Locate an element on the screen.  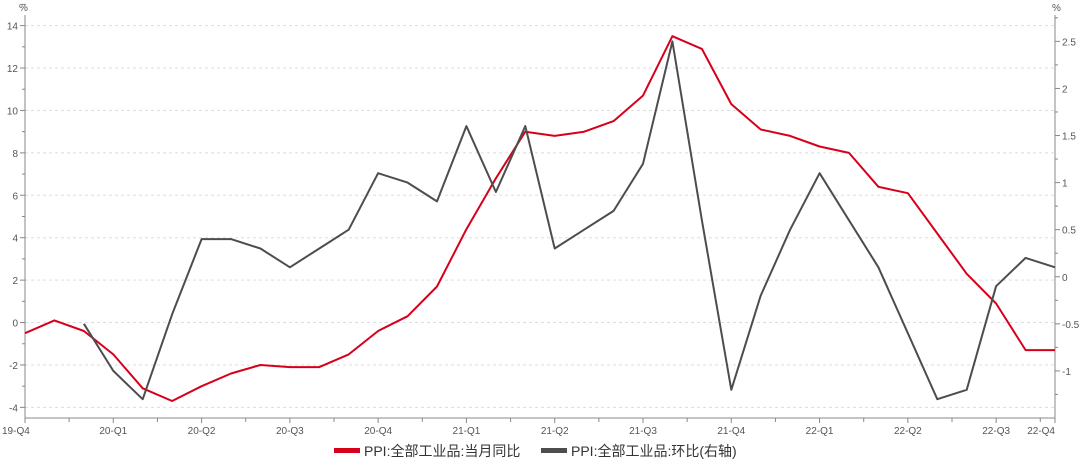
x-tick-label: 22-Q1 is located at coordinates (820, 431).